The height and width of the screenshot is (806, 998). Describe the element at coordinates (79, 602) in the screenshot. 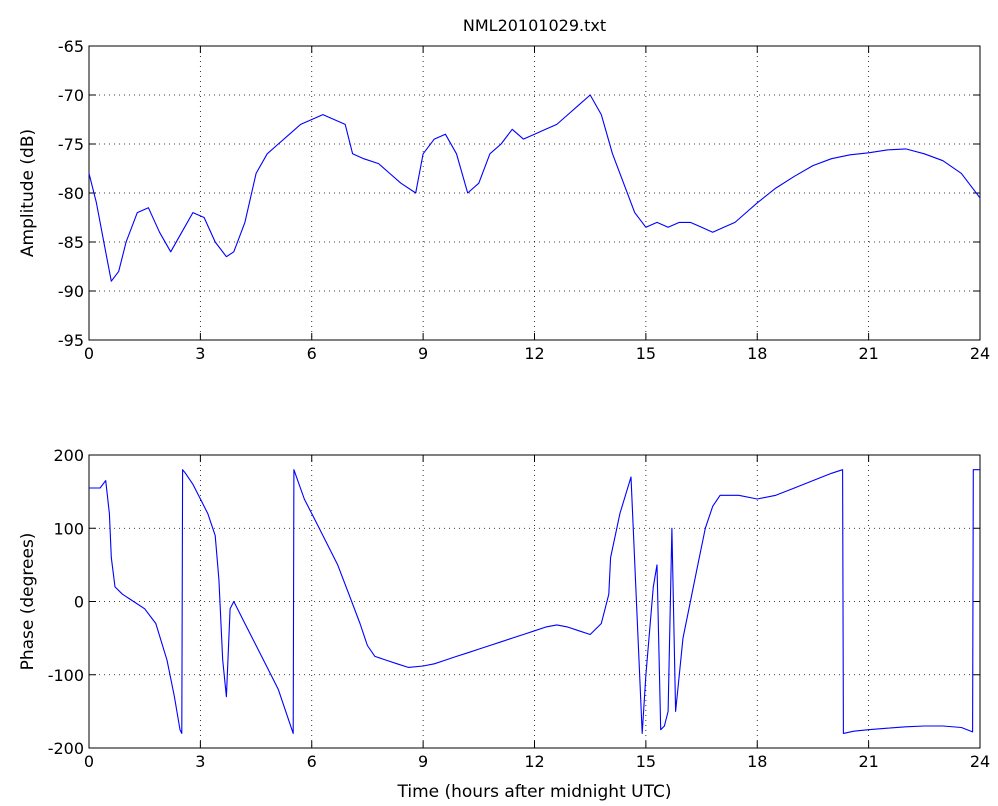

I see `y-tick-label: 0` at that location.